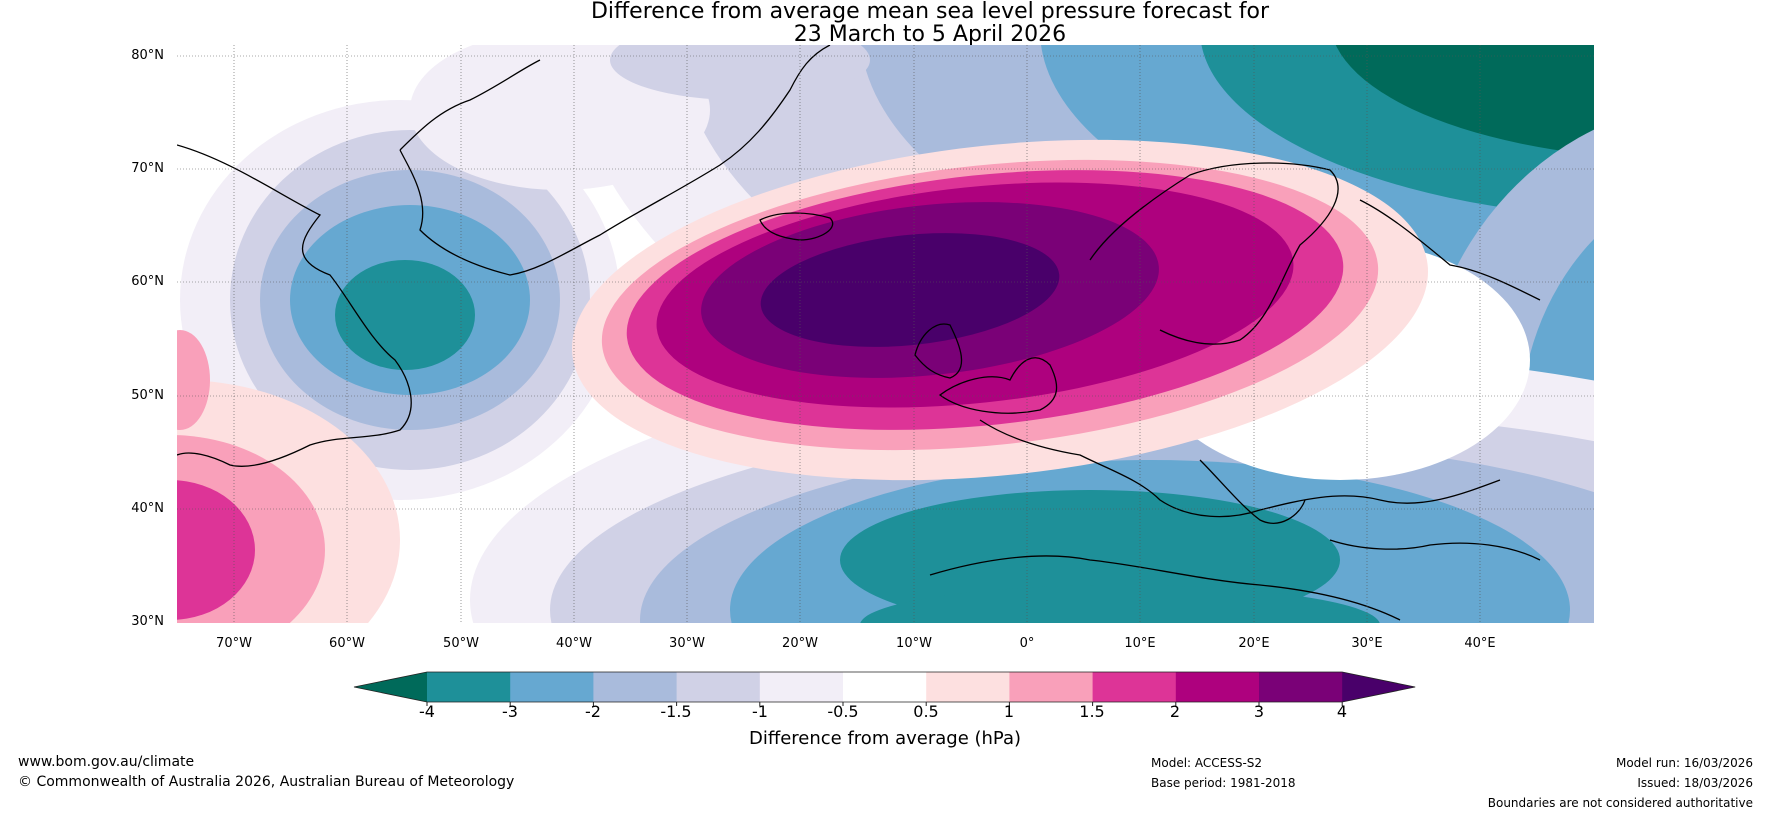 The width and height of the screenshot is (1770, 816). What do you see at coordinates (1175, 711) in the screenshot?
I see `cbar-tick-label: 2` at bounding box center [1175, 711].